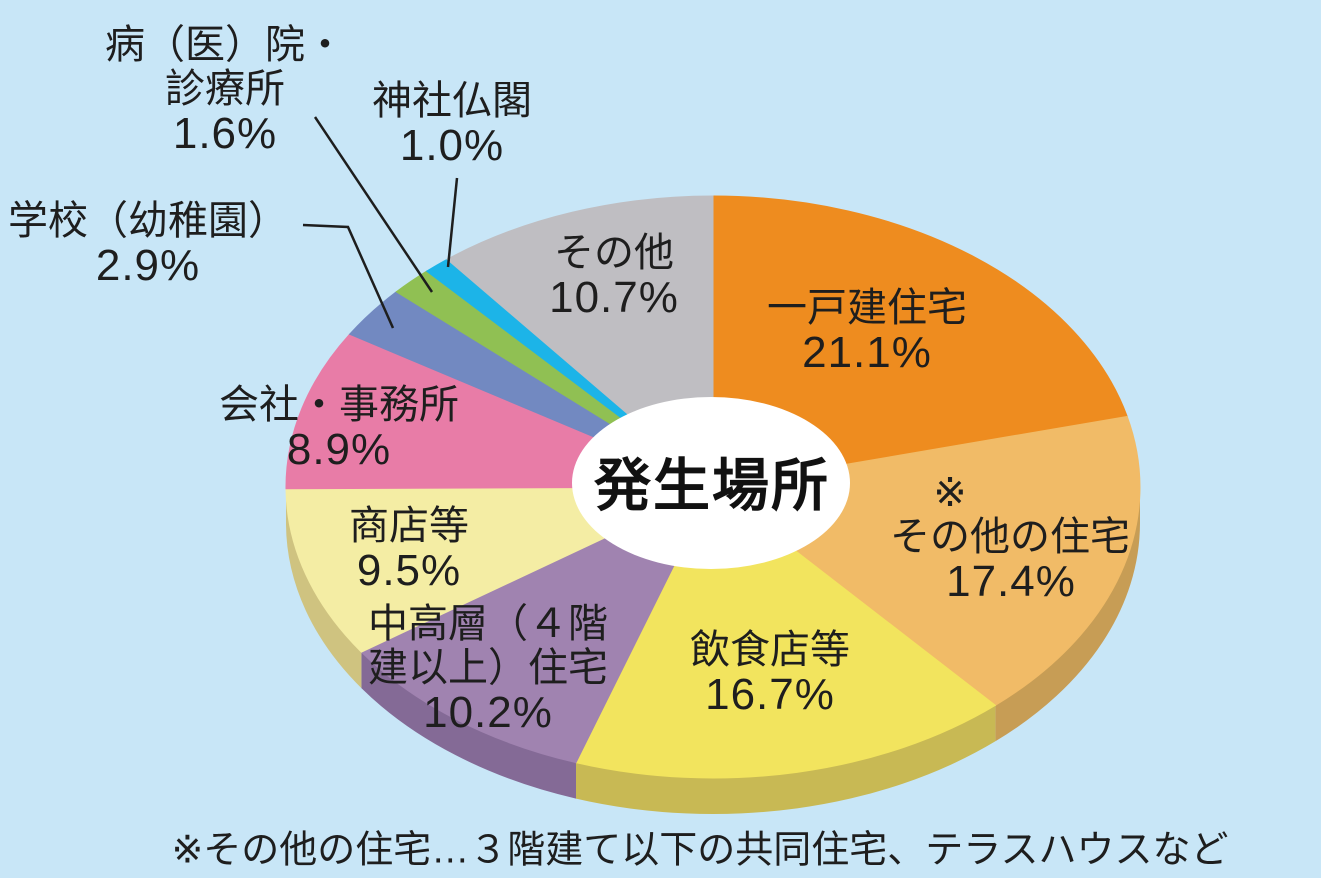 The image size is (1321, 878). What do you see at coordinates (452, 222) in the screenshot?
I see `leader-line-shrine` at bounding box center [452, 222].